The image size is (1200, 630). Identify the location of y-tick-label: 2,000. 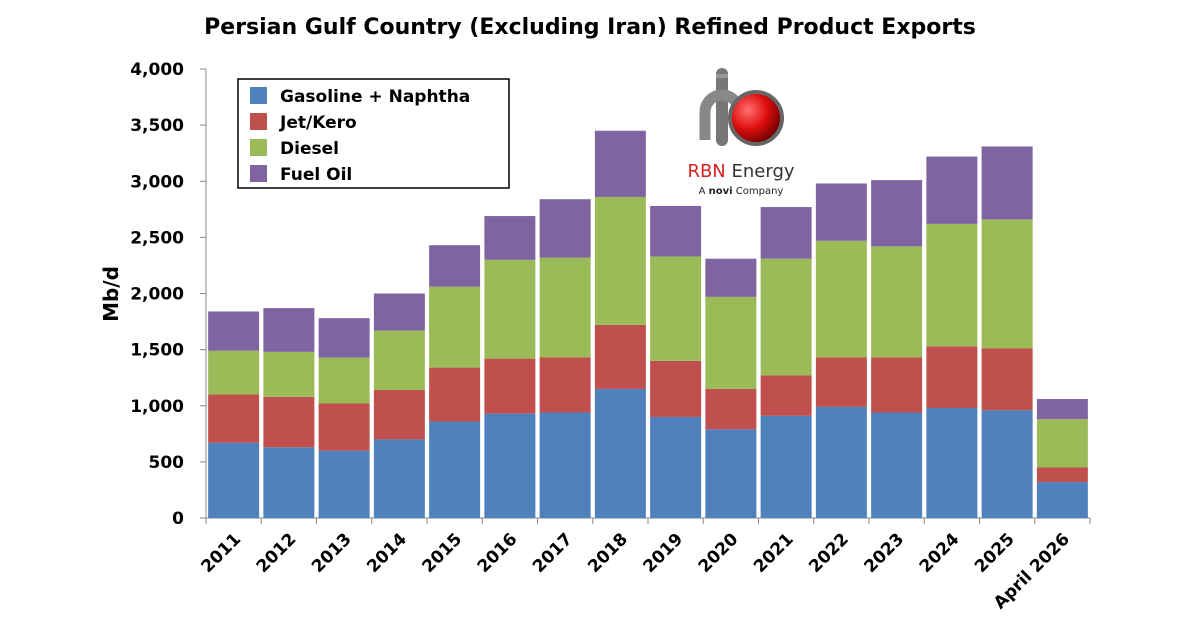
(157, 295).